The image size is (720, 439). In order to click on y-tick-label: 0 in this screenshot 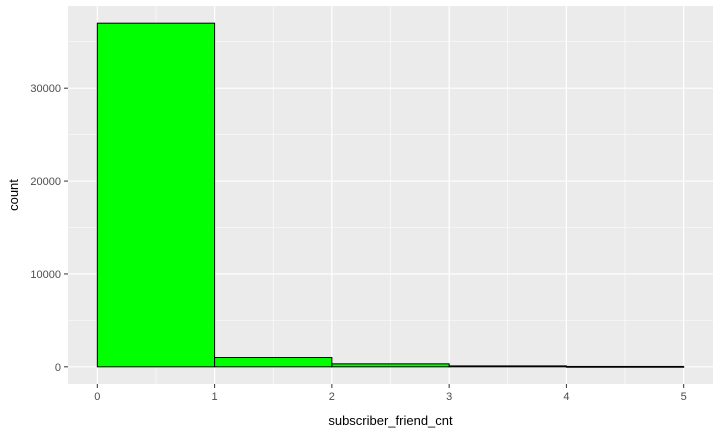, I will do `click(58, 368)`.